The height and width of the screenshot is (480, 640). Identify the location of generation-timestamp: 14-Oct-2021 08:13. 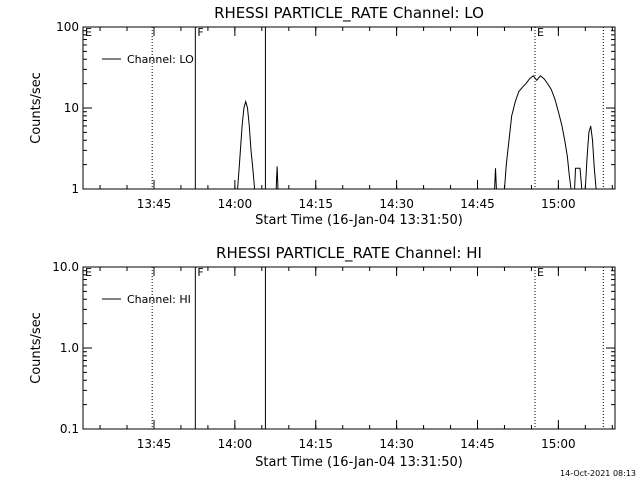
(598, 473).